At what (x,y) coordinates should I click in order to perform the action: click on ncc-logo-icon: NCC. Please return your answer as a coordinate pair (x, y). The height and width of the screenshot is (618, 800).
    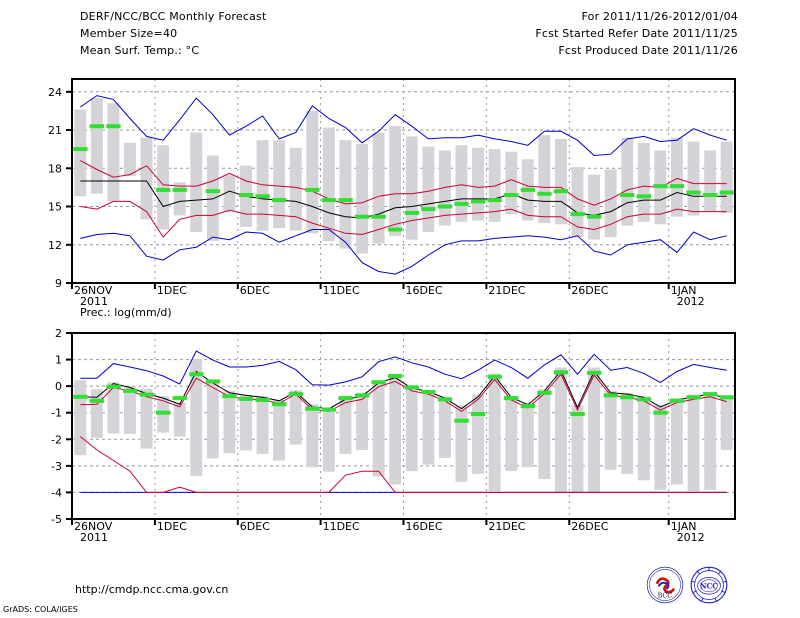
    Looking at the image, I should click on (709, 585).